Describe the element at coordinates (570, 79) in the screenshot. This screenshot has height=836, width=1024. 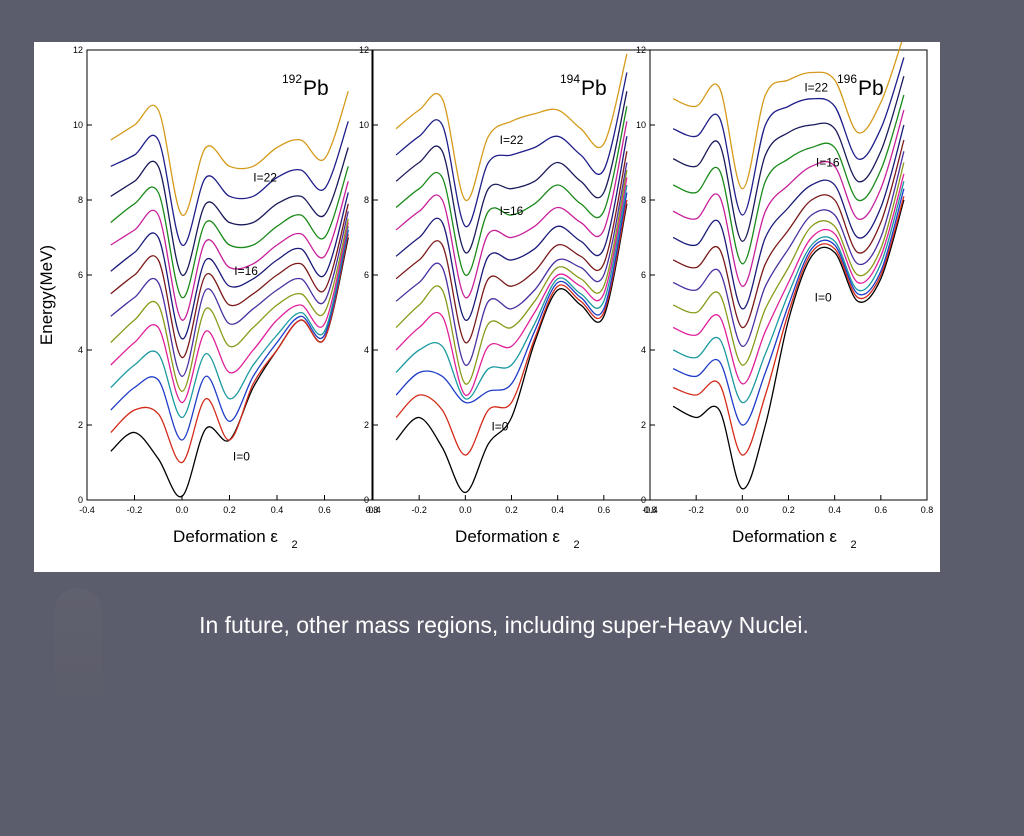
I see `nucleus-mass-number: 194` at that location.